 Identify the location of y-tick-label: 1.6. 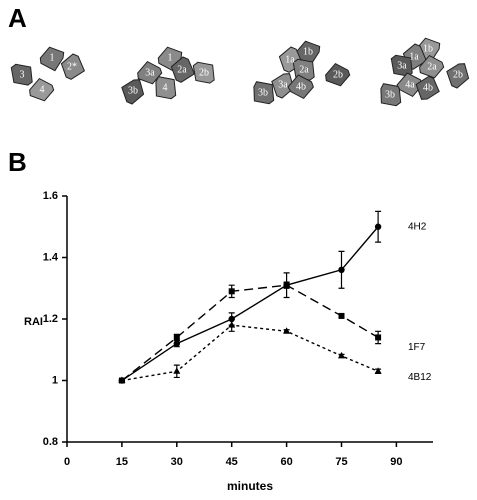
(50, 196).